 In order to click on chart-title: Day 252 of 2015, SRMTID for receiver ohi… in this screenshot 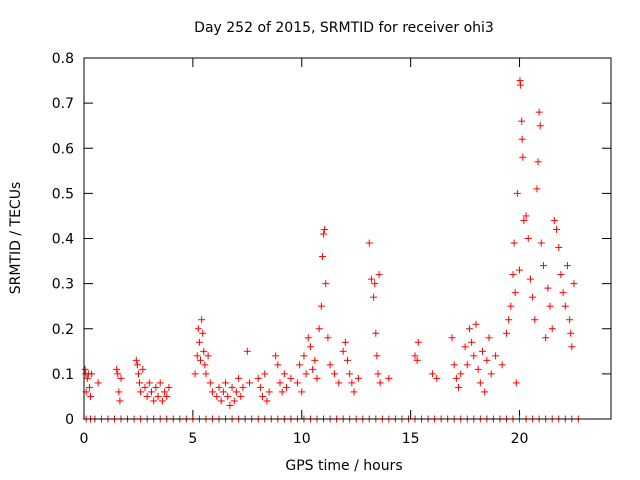, I will do `click(344, 28)`.